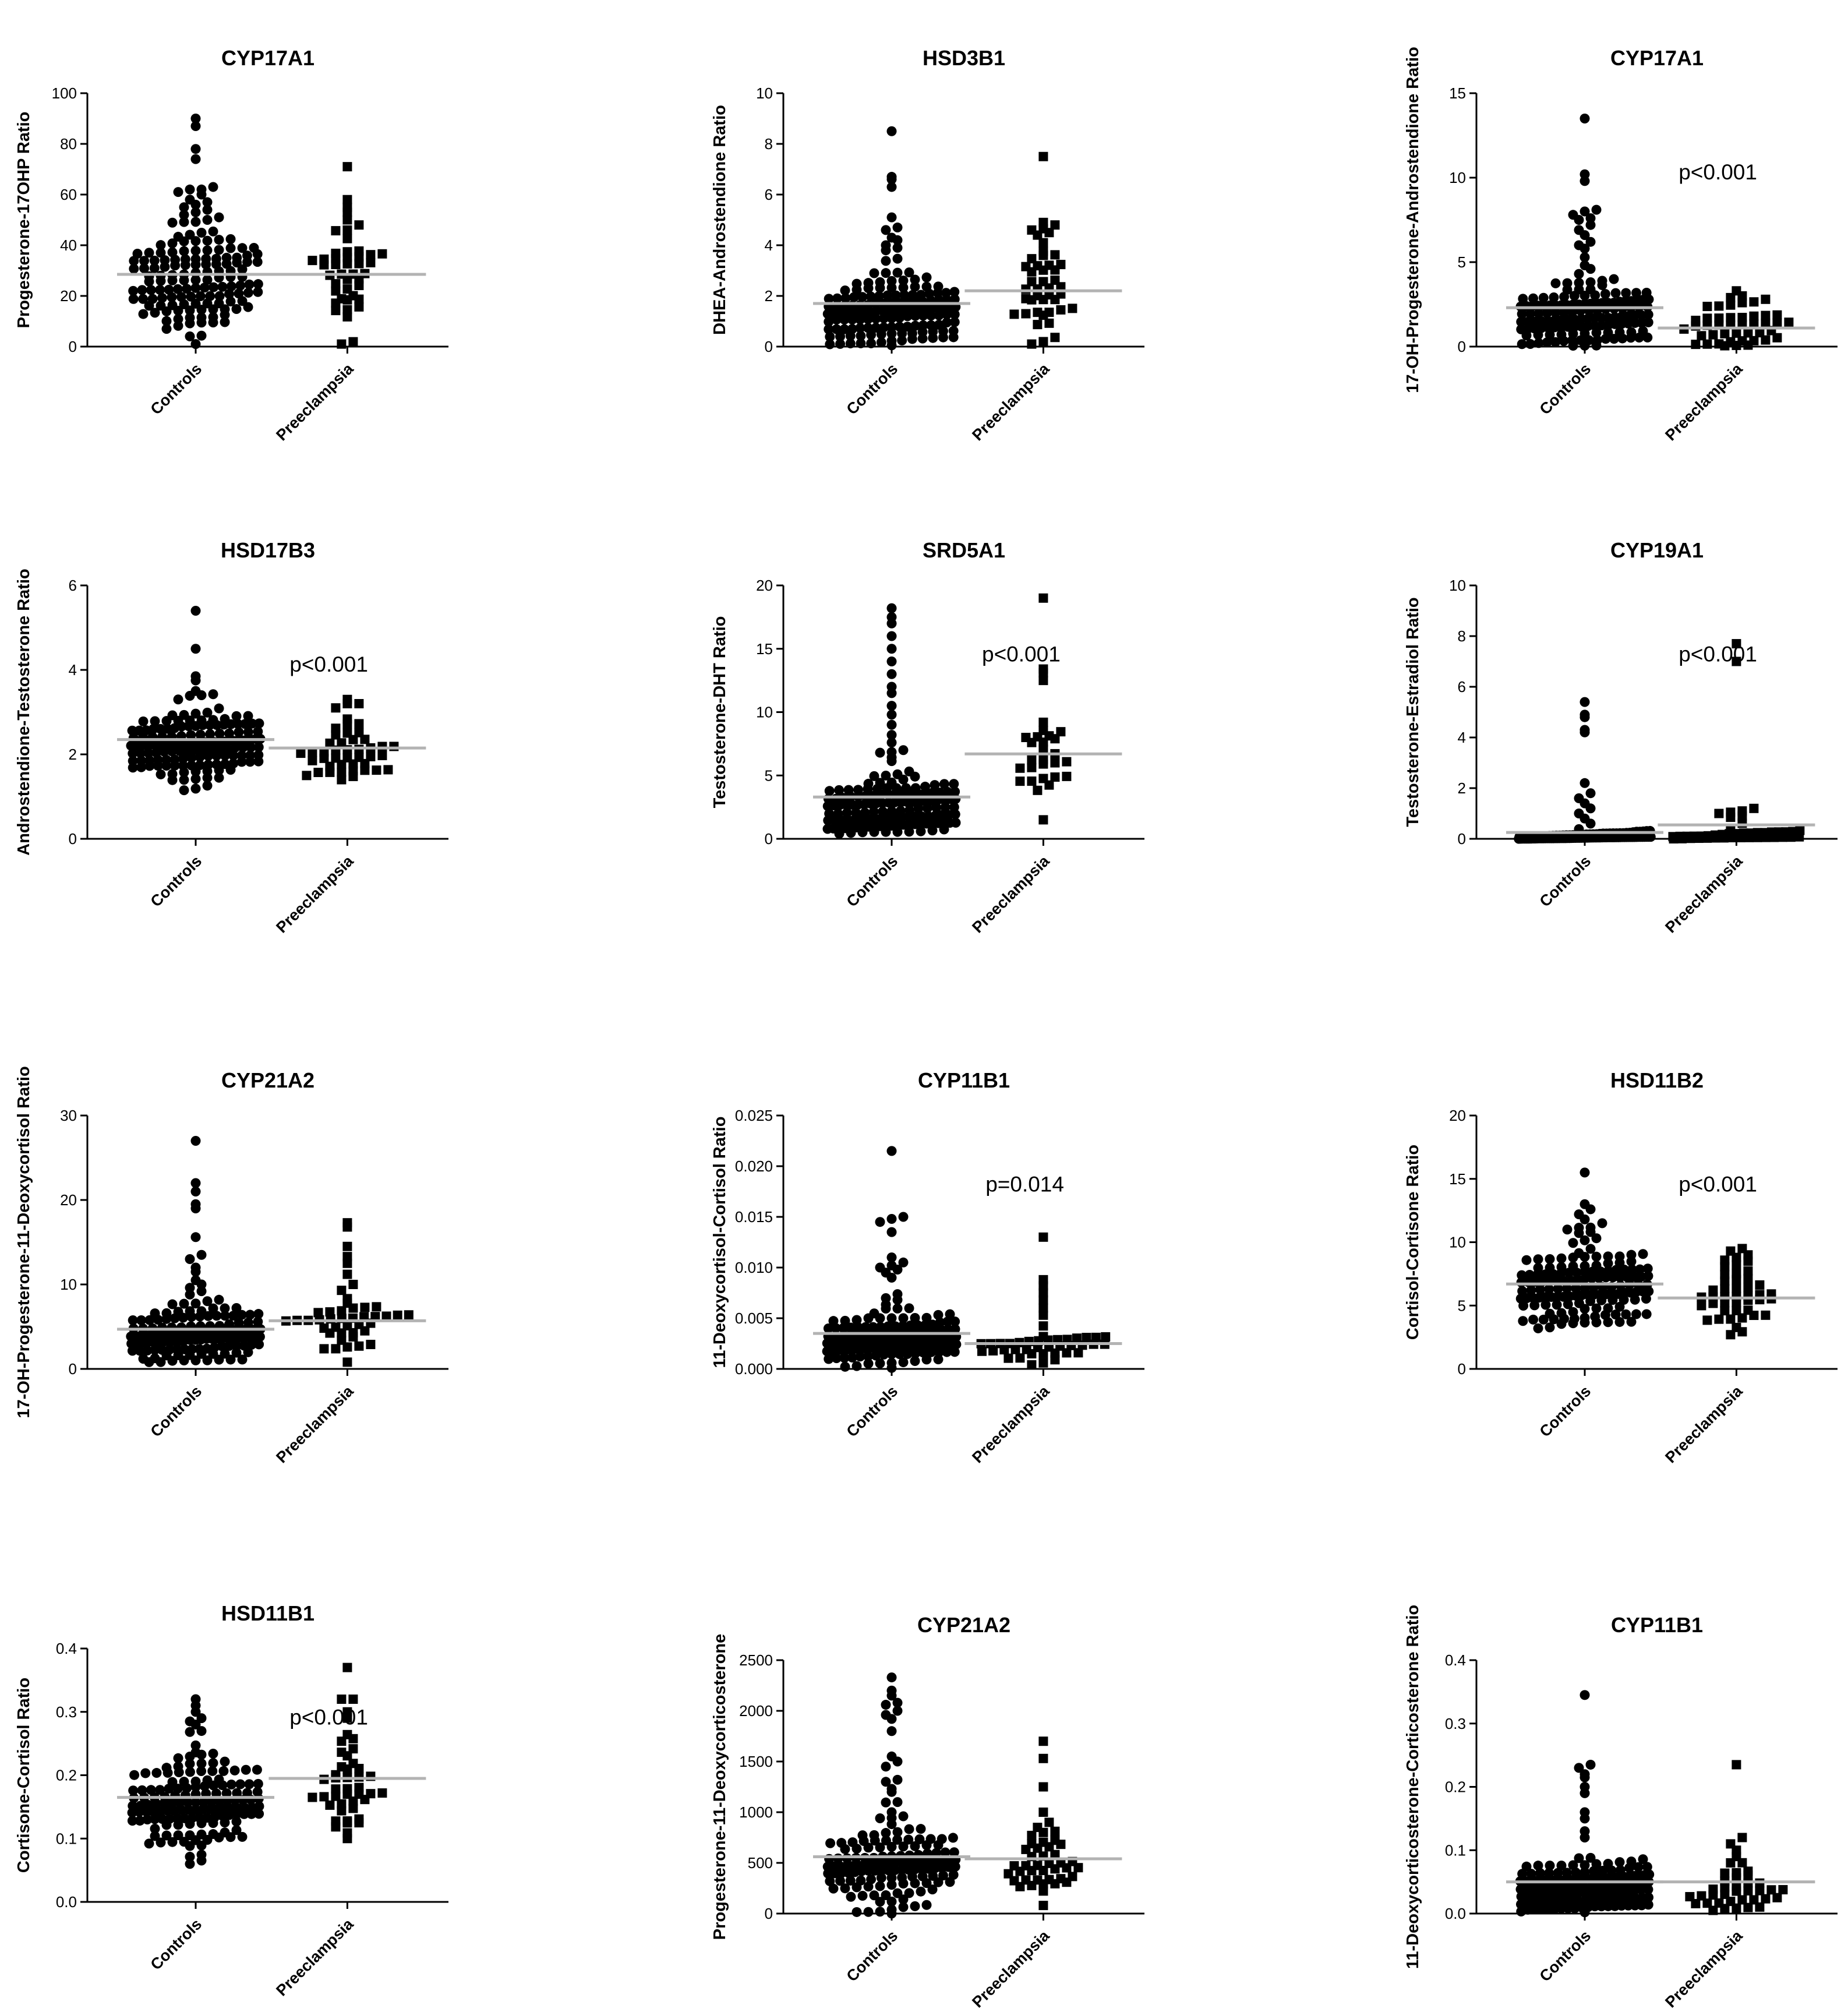 The width and height of the screenshot is (1848, 2012). Describe the element at coordinates (68, 144) in the screenshot. I see `y-tick-label: 80` at that location.